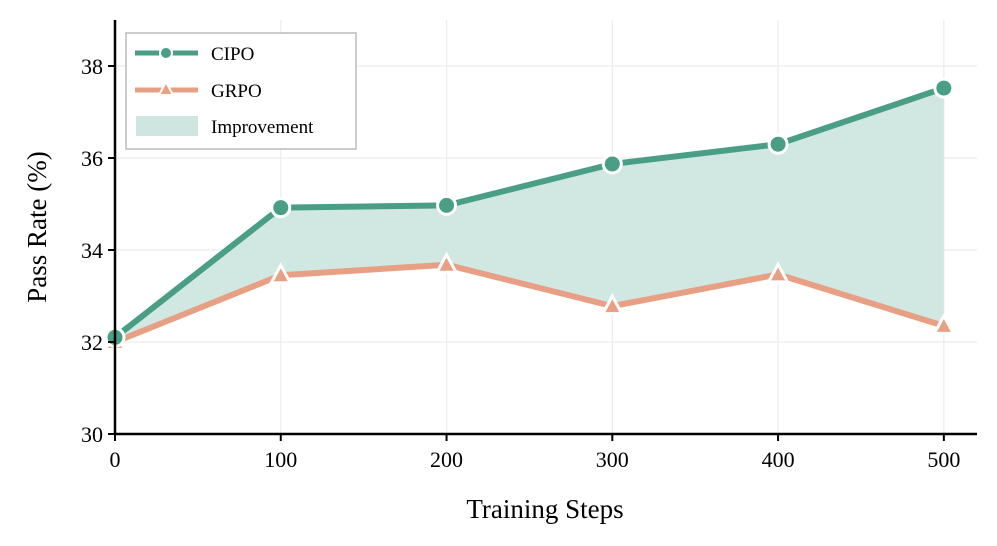 This screenshot has height=546, width=997. What do you see at coordinates (92, 250) in the screenshot?
I see `y-tick-label: 34` at bounding box center [92, 250].